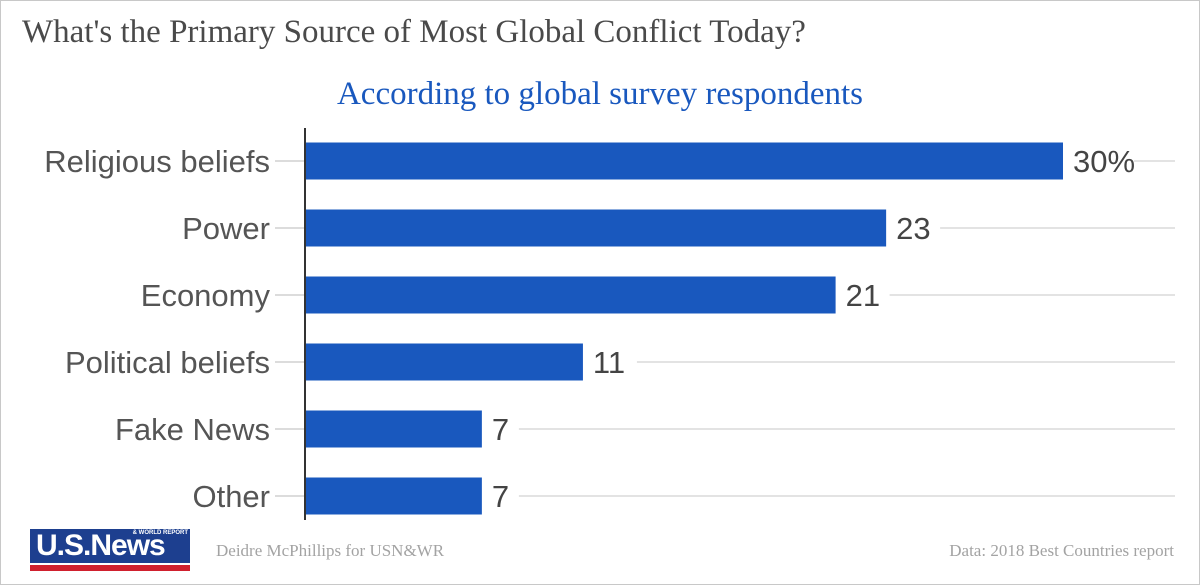 The height and width of the screenshot is (585, 1200). What do you see at coordinates (444, 362) in the screenshot?
I see `bar-political-beliefs` at bounding box center [444, 362].